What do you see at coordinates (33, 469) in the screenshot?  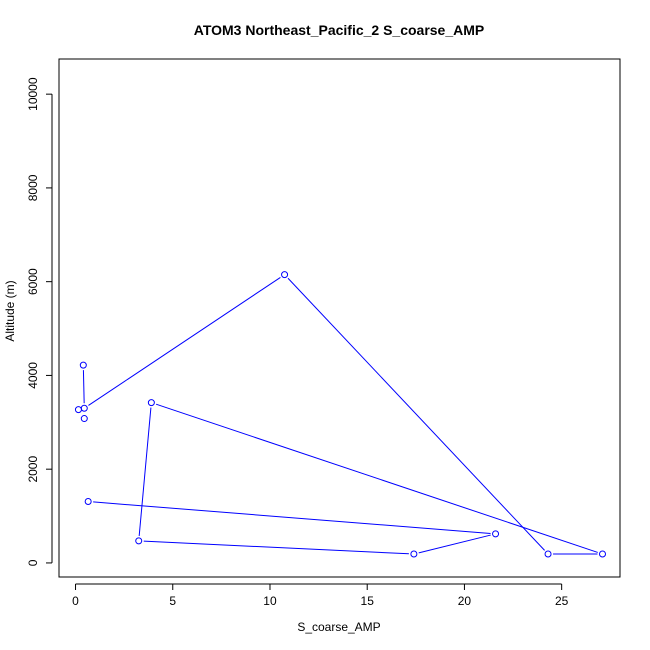 I see `y-tick-label: 2000` at bounding box center [33, 469].